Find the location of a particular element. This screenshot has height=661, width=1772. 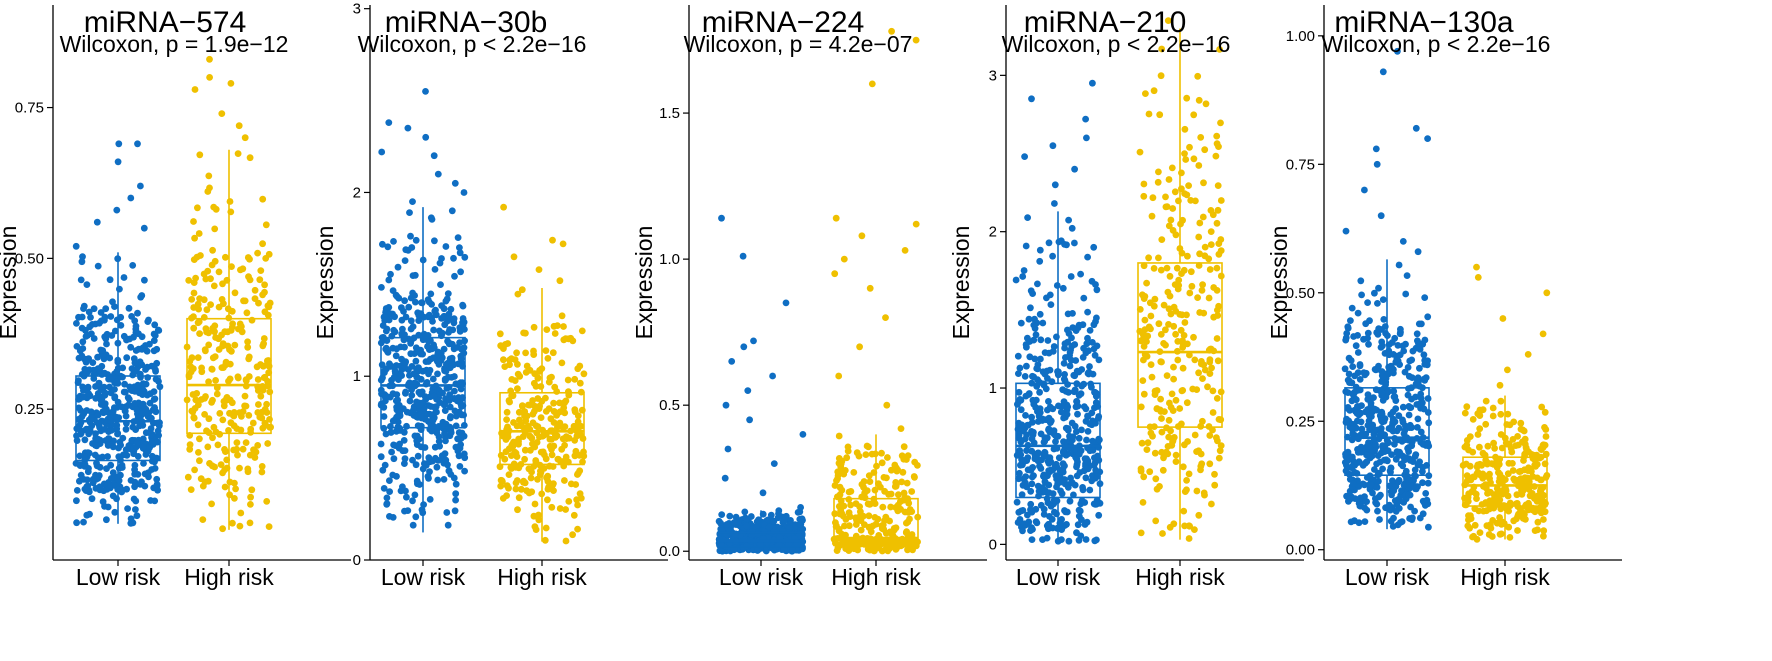

y-tick-label: 1.0 is located at coordinates (669, 259).